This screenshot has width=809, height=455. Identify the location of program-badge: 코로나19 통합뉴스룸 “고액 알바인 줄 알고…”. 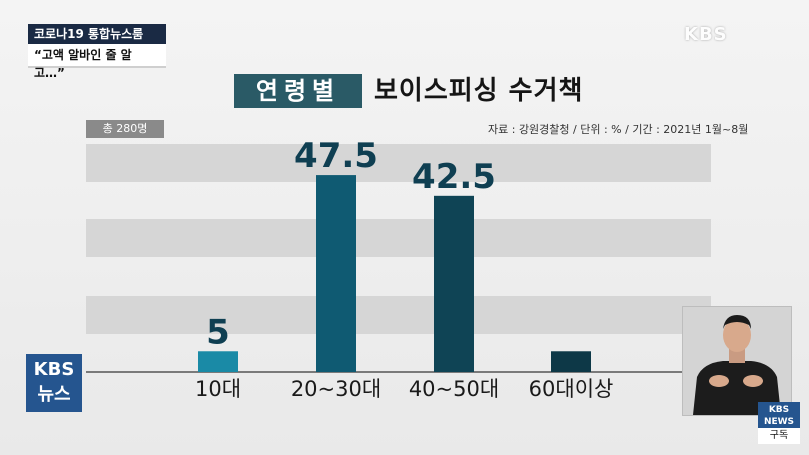
(97, 52).